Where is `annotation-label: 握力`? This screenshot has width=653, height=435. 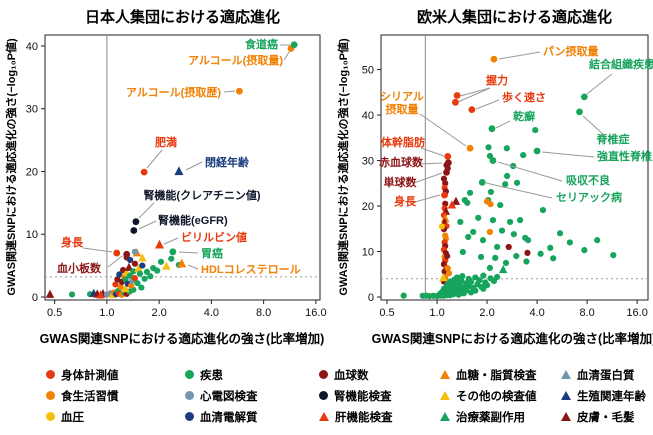
annotation-label: 握力 is located at coordinates (497, 80).